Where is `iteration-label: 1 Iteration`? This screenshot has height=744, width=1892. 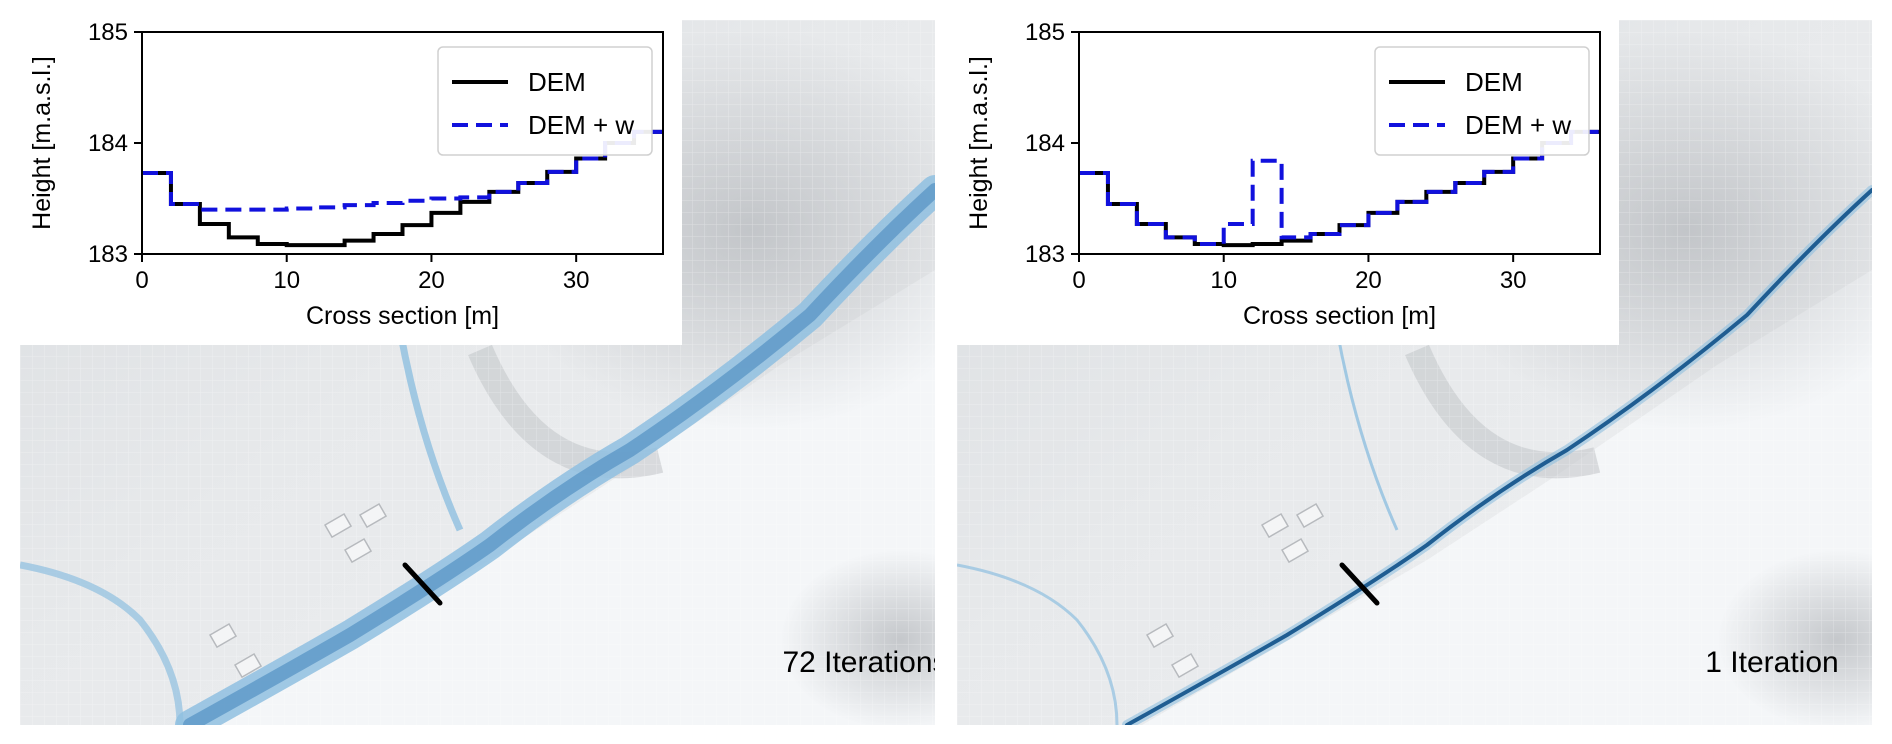
iteration-label: 1 Iteration is located at coordinates (1771, 662).